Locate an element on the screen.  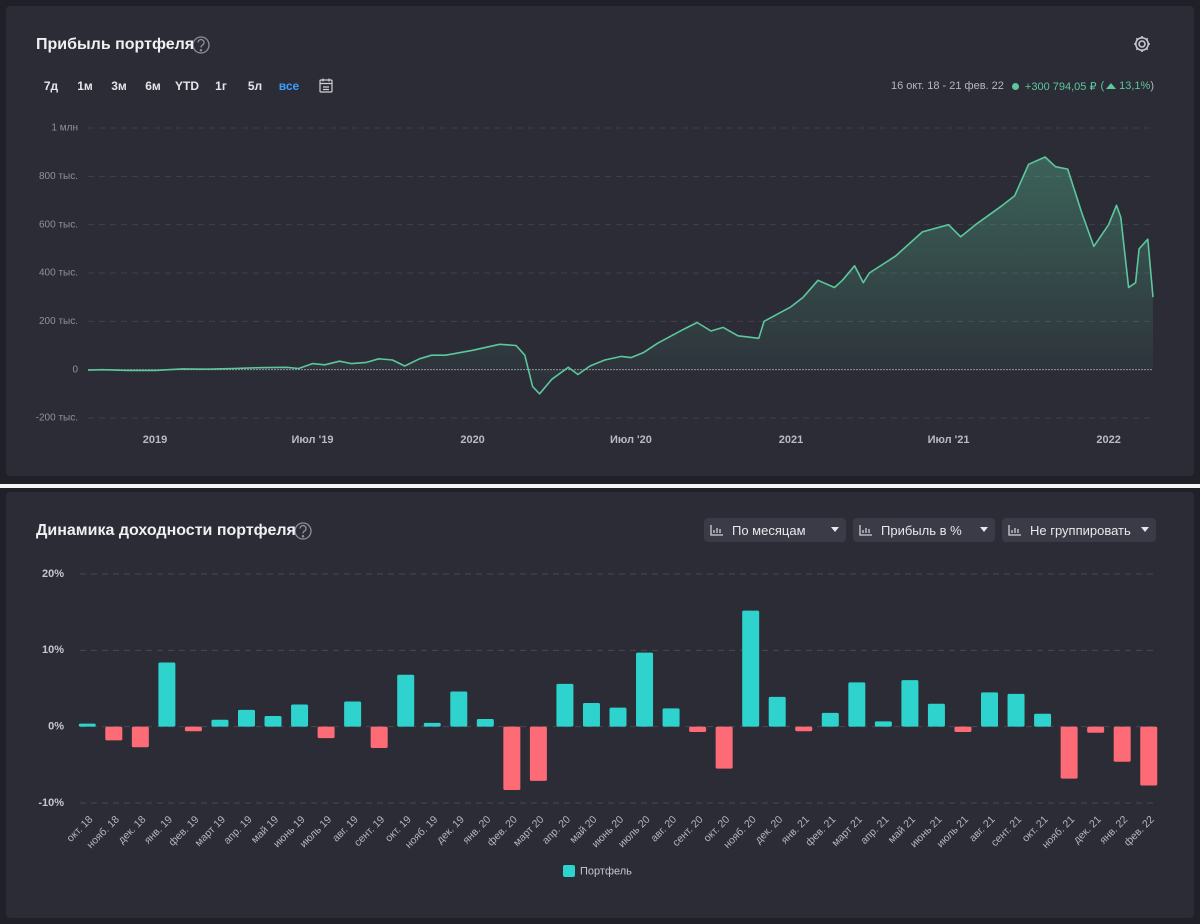
x-tick-label: Июл '19 is located at coordinates (313, 440).